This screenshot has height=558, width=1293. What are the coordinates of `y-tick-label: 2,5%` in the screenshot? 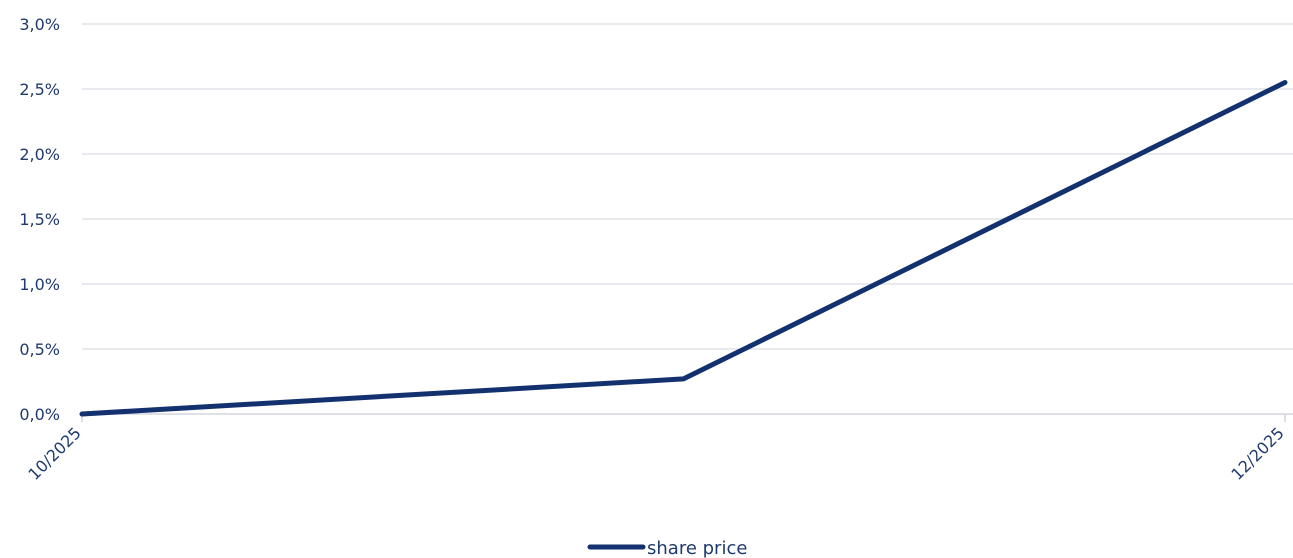 It's located at (39, 89).